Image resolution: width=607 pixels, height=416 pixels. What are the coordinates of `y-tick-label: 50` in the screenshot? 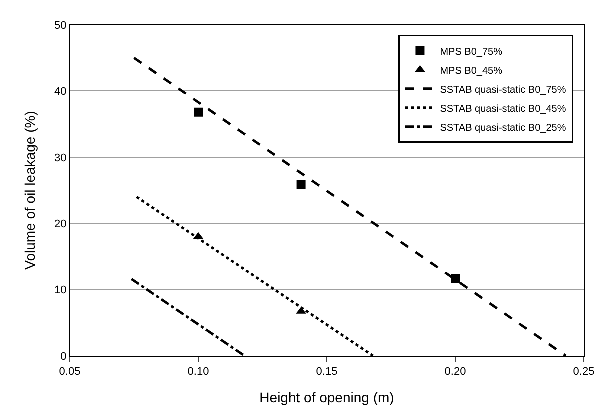 It's located at (60, 26).